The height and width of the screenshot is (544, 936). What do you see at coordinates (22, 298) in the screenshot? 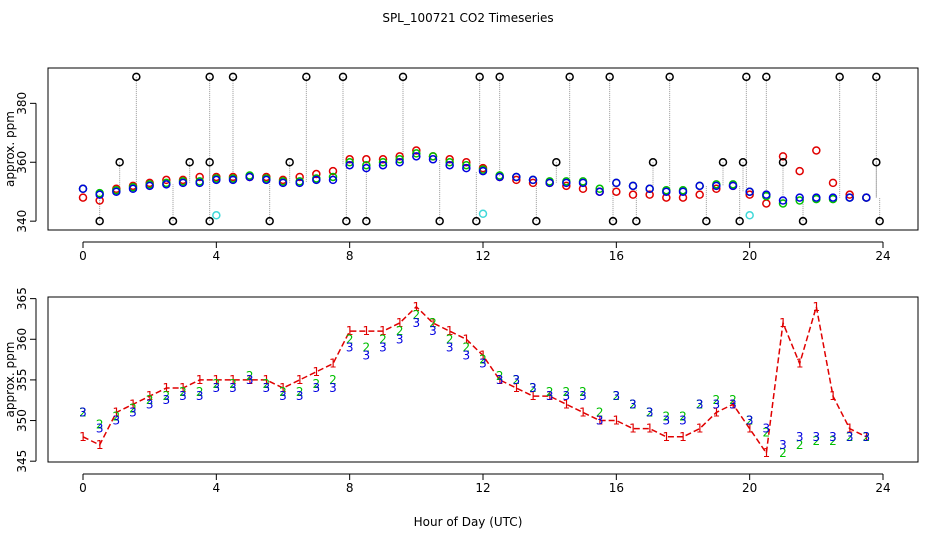
I see `y-tick-label: 365` at bounding box center [22, 298].